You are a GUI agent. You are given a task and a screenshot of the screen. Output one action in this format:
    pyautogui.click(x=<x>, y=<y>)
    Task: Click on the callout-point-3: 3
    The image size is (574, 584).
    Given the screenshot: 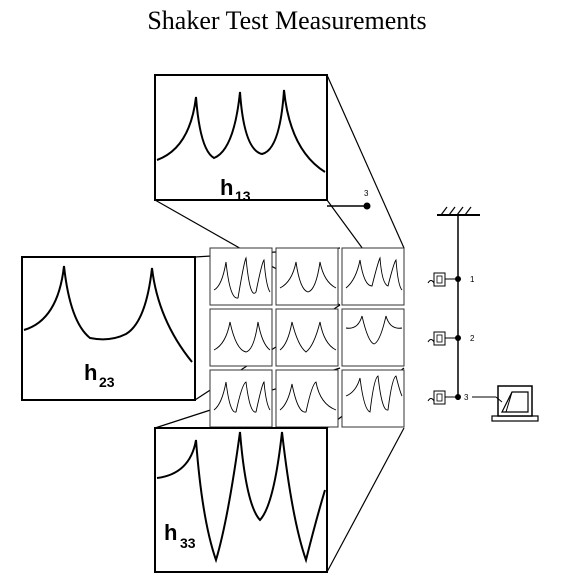 What is the action you would take?
    pyautogui.click(x=349, y=199)
    